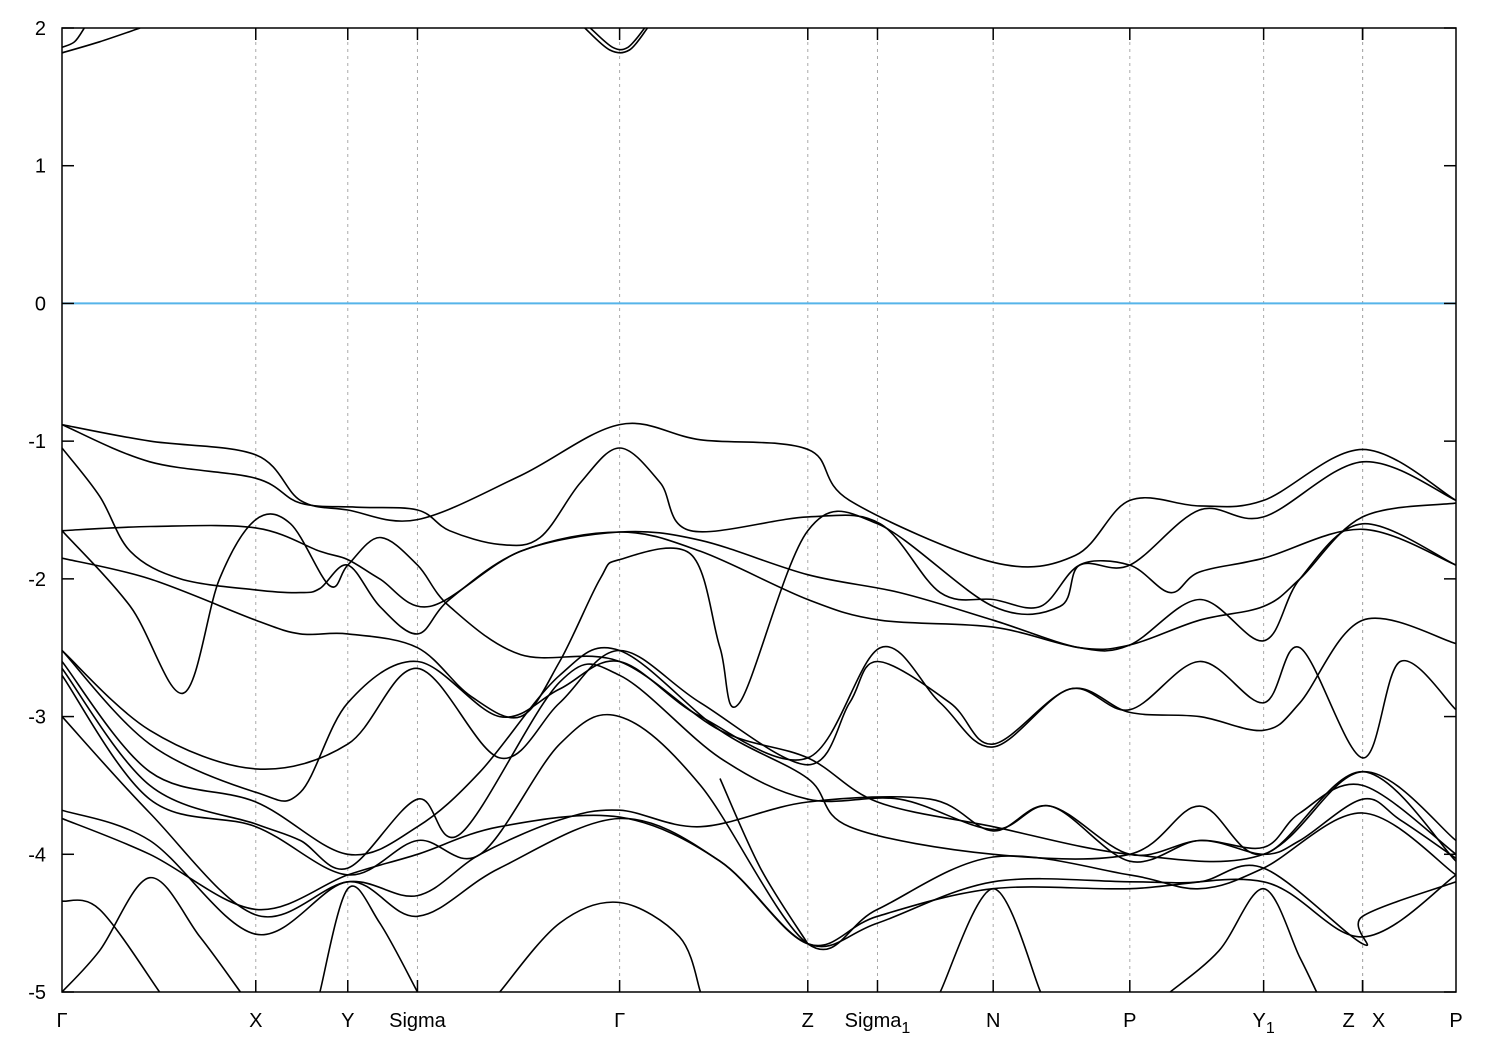  I want to click on x-tick-label: Y, so click(347, 1021).